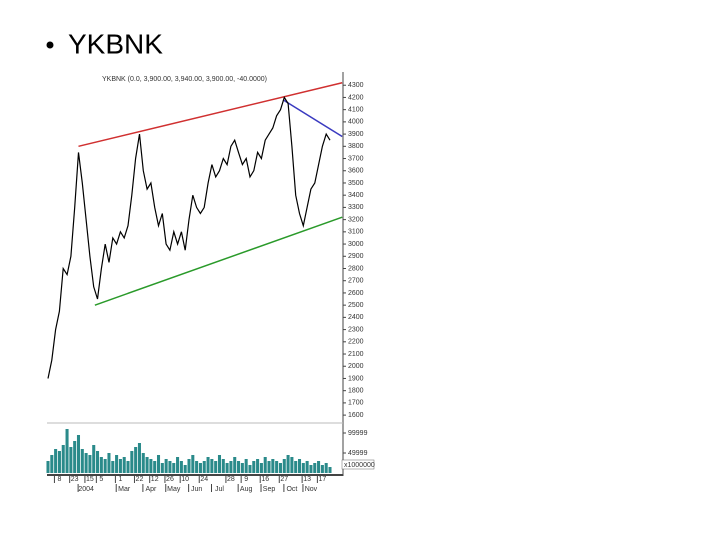  Describe the element at coordinates (356, 183) in the screenshot. I see `y-tick-label: 3500` at that location.